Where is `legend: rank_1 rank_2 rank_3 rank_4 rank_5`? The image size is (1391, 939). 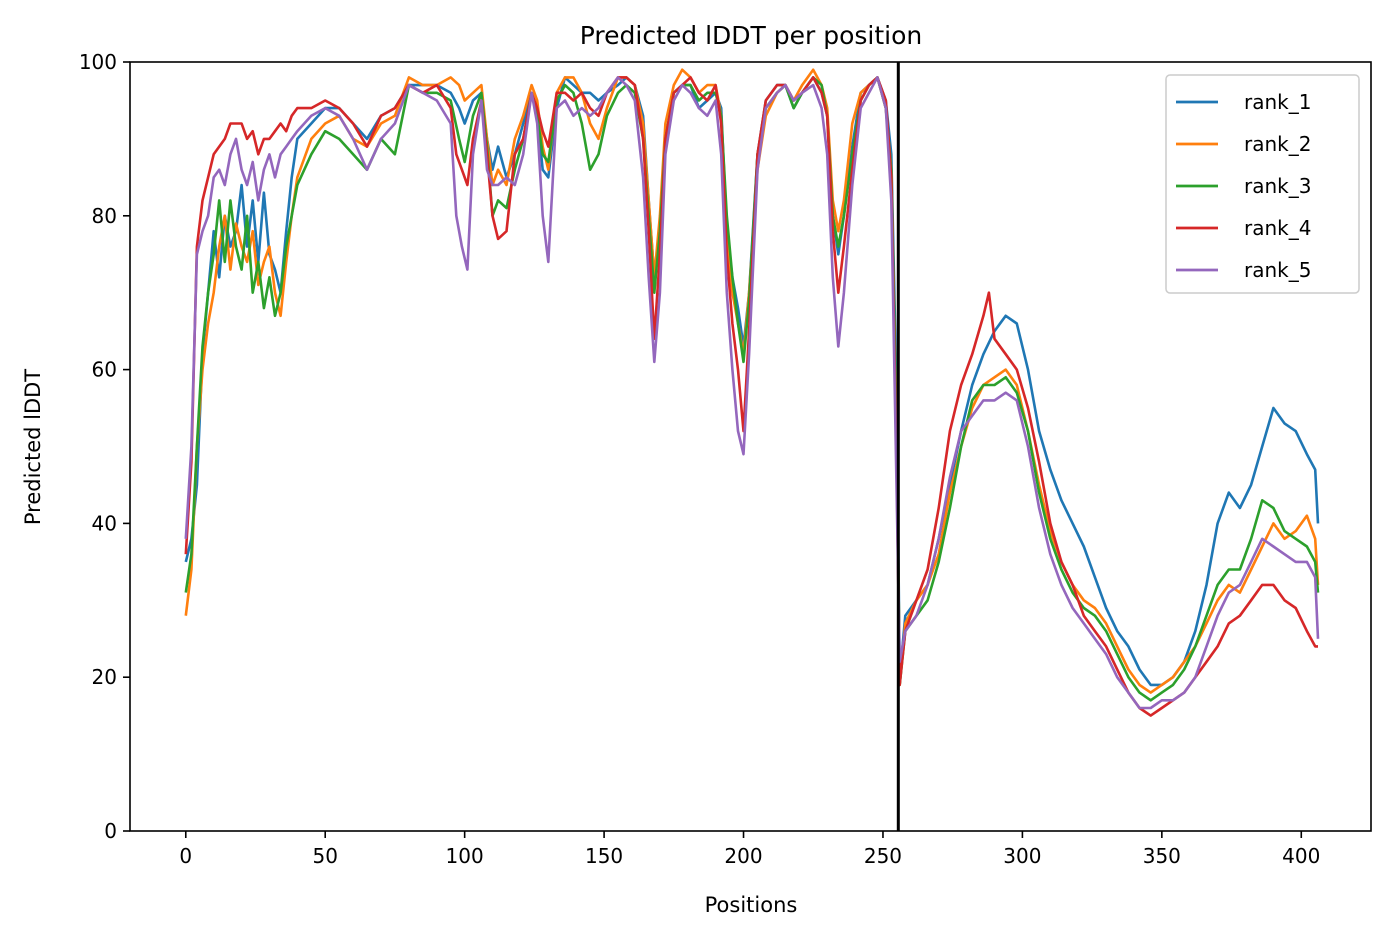 legend: rank_1 rank_2 rank_3 rank_4 rank_5 is located at coordinates (1262, 184).